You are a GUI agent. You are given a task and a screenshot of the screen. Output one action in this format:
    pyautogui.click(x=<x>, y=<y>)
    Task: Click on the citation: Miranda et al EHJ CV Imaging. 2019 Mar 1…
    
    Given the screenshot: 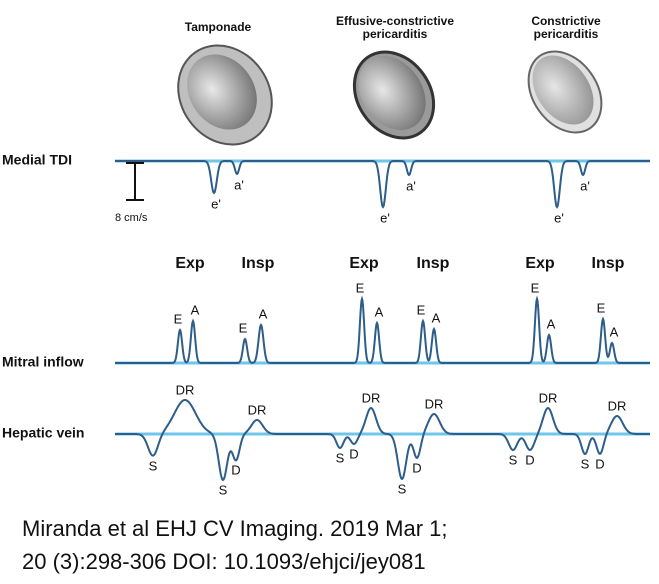 What is the action you would take?
    pyautogui.click(x=235, y=528)
    